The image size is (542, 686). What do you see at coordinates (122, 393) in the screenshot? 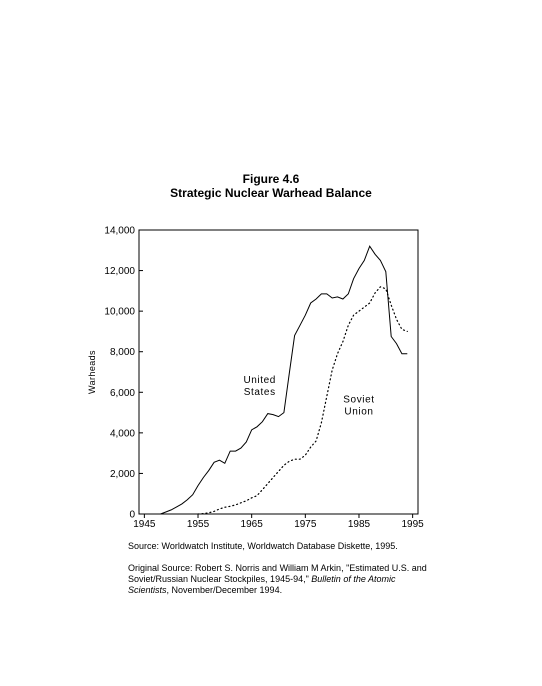
I see `y-tick-label: 6,000` at bounding box center [122, 393].